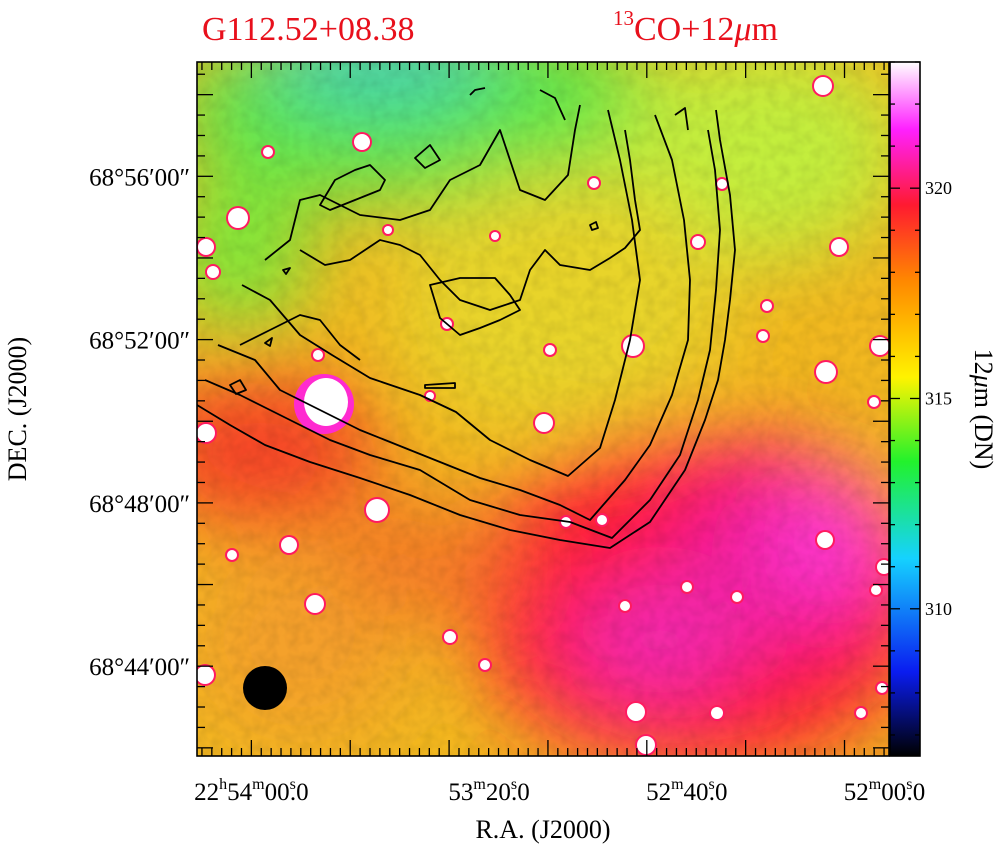 This screenshot has width=1003, height=847. I want to click on colorbar-gradient, so click(905, 409).